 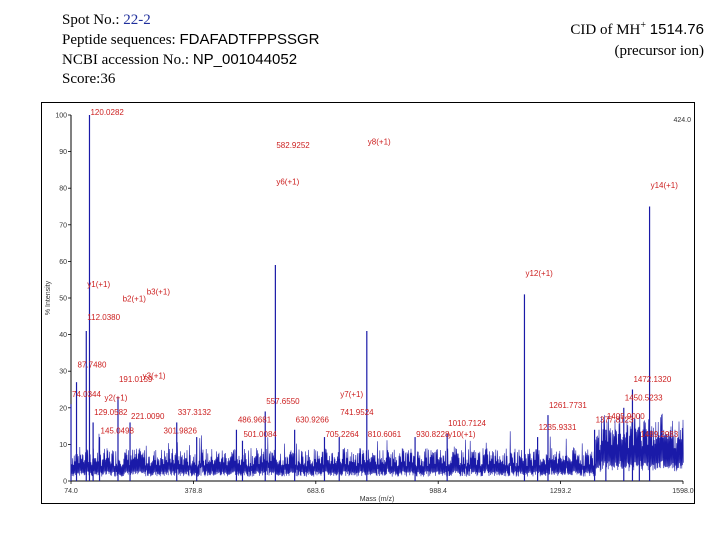 What do you see at coordinates (71, 491) in the screenshot?
I see `x-tick-label: 74.0` at bounding box center [71, 491].